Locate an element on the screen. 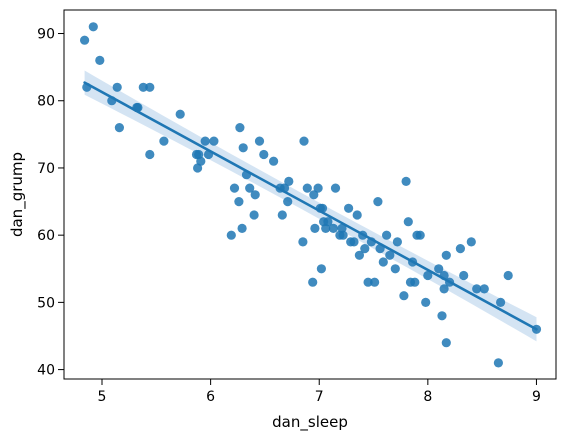  x-tick-label: 5 is located at coordinates (102, 397).